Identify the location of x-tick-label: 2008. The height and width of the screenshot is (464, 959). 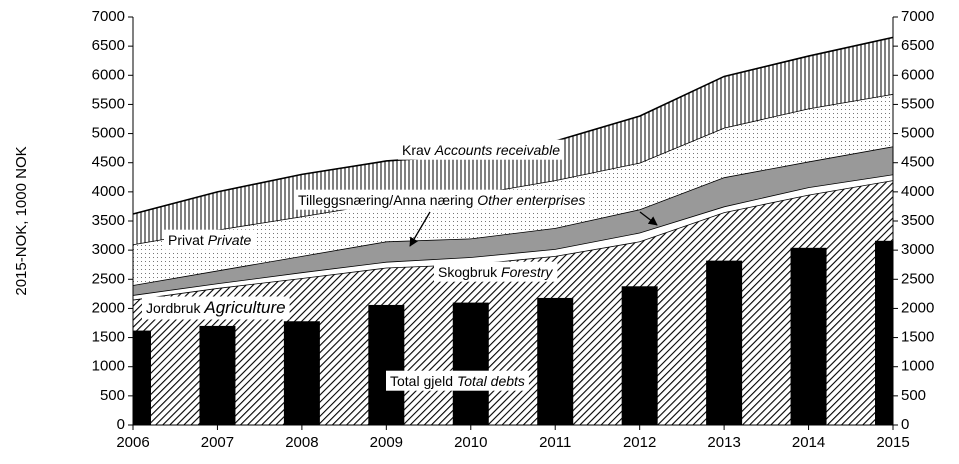
(301, 442).